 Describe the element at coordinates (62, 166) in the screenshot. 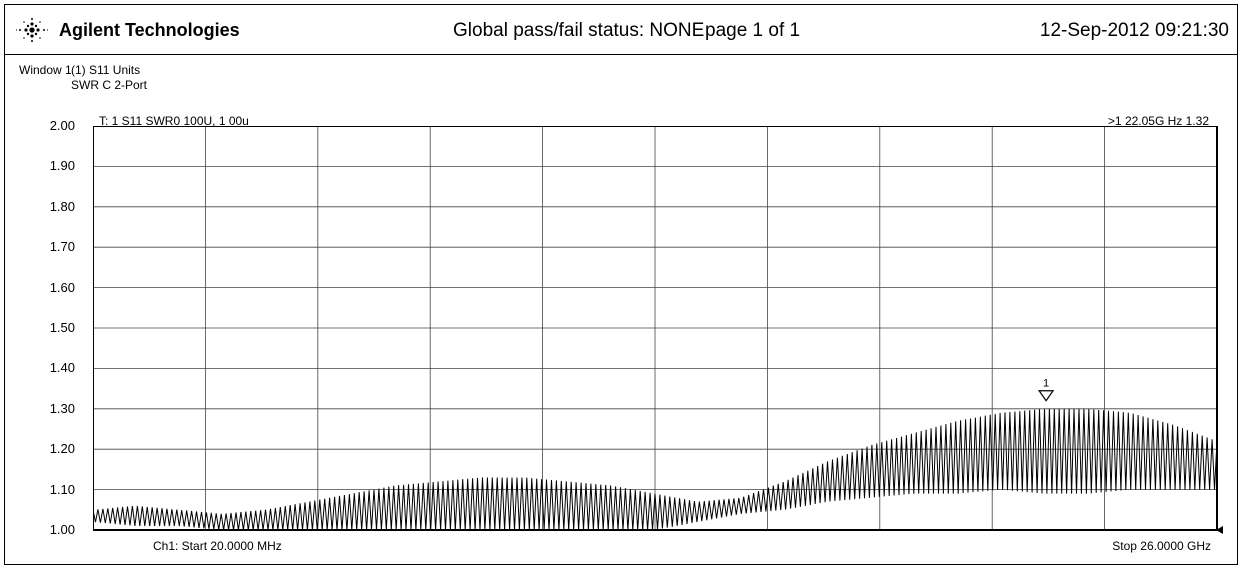

I see `y-tick-label: 1.90` at that location.